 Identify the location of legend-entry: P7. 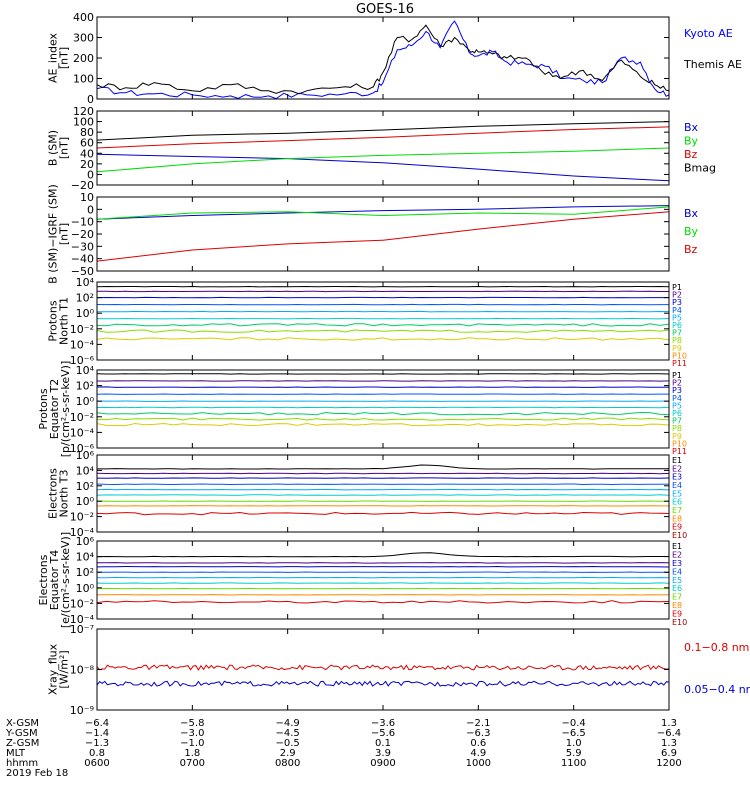
(677, 333).